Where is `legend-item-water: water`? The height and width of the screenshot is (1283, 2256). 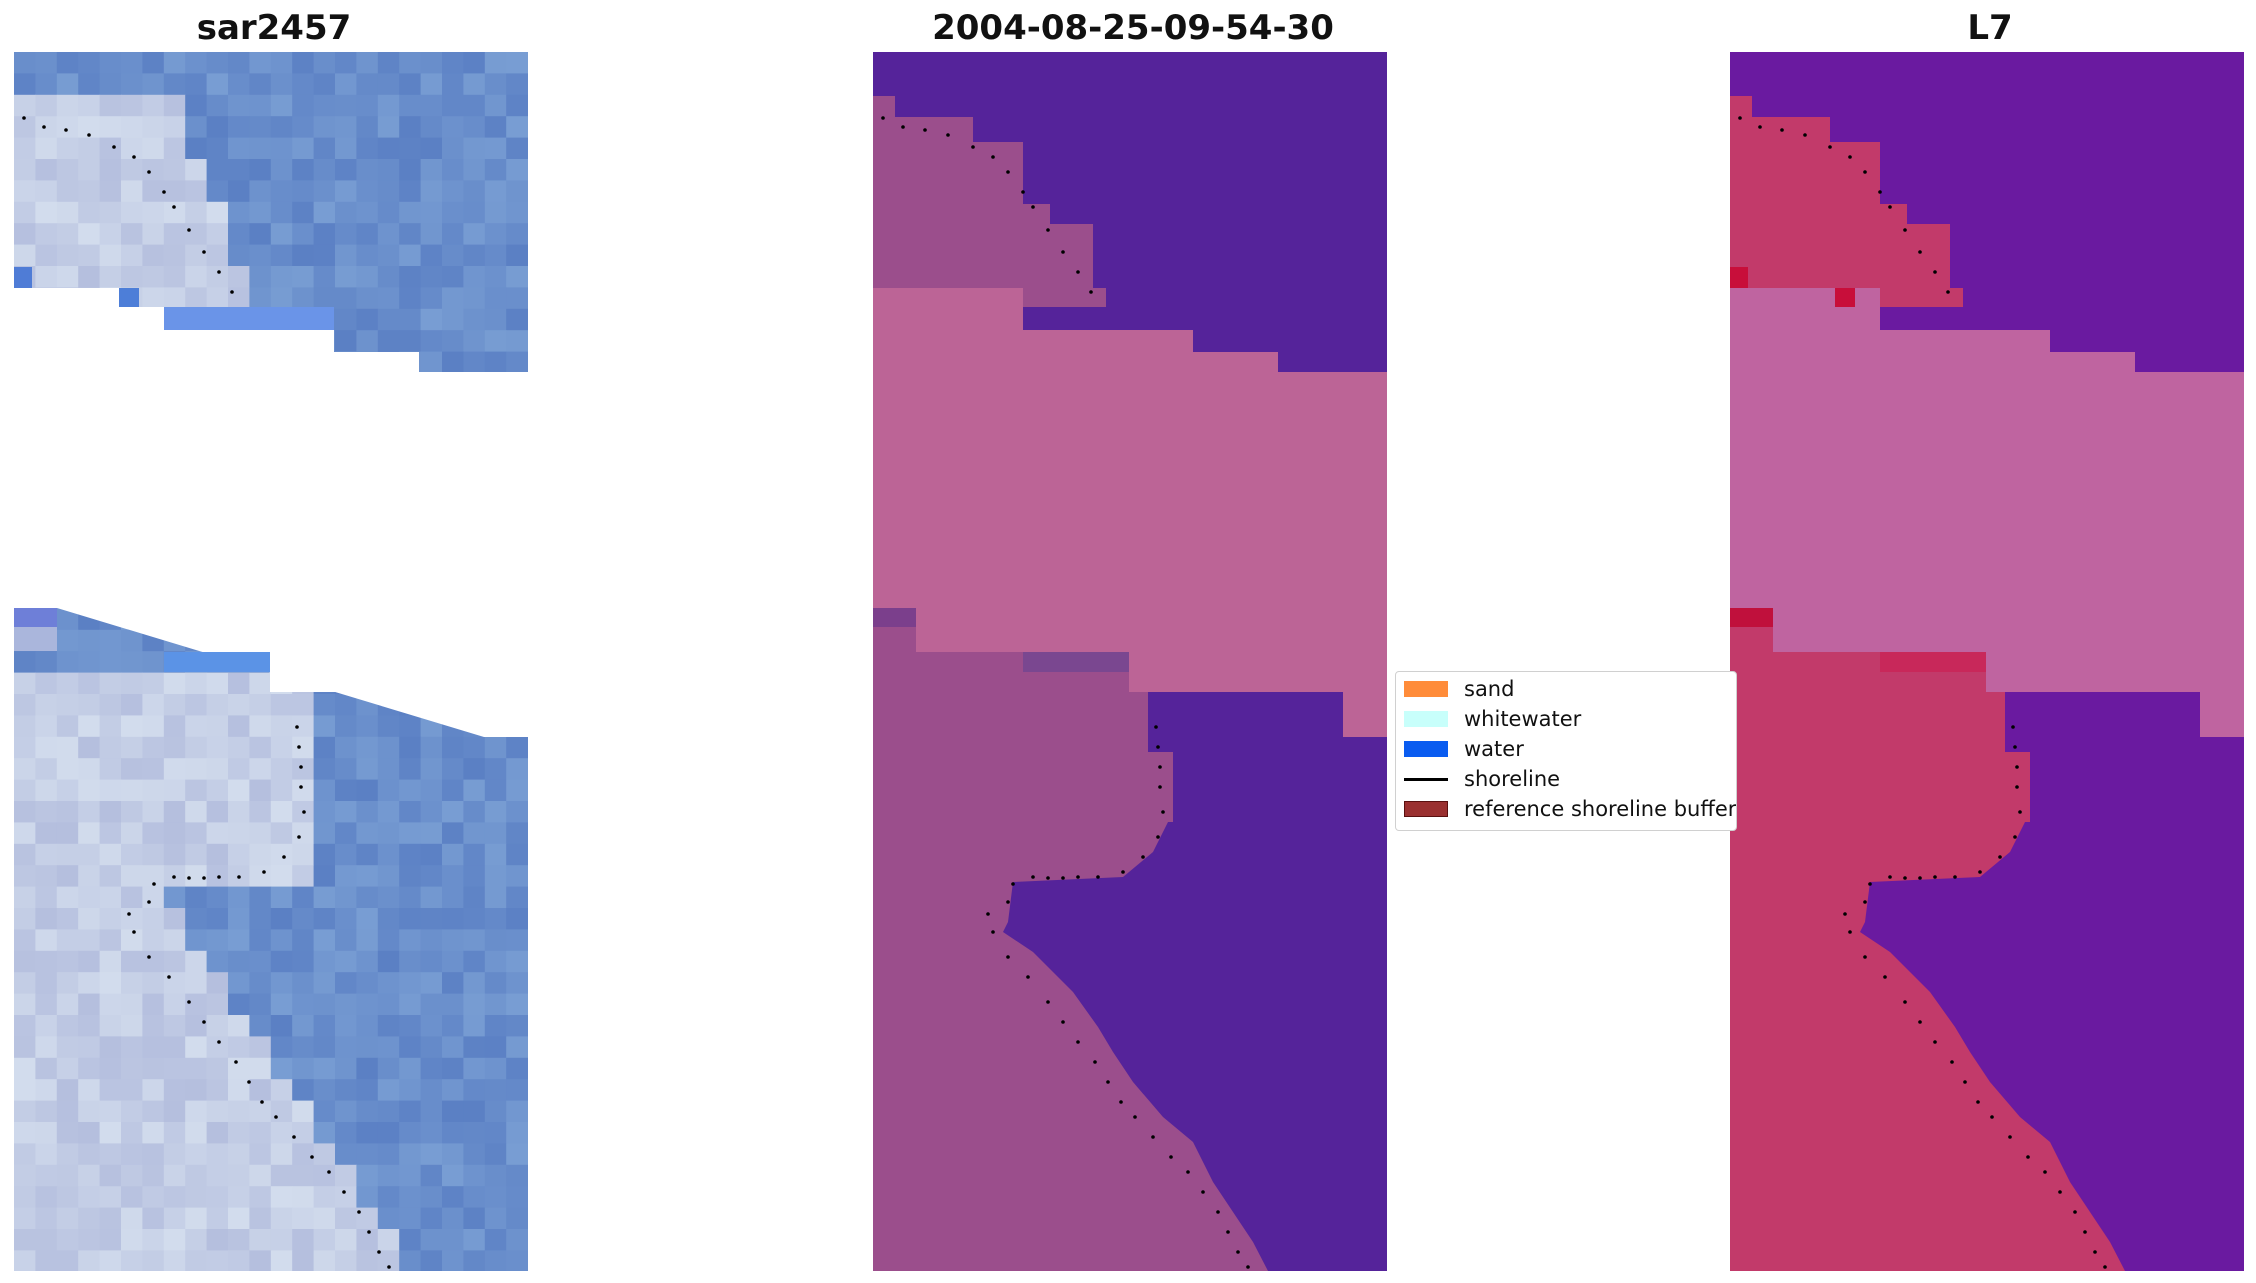
legend-item-water: water is located at coordinates (1464, 749).